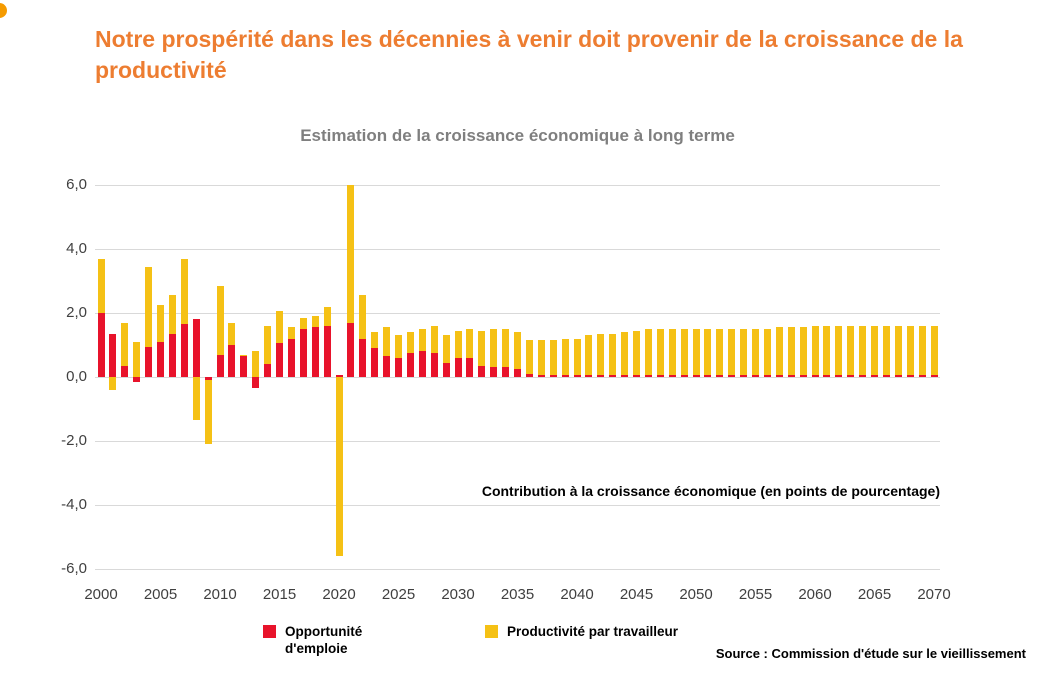 The image size is (1040, 678). I want to click on y-axis-tick-label: 6,0, so click(76, 184).